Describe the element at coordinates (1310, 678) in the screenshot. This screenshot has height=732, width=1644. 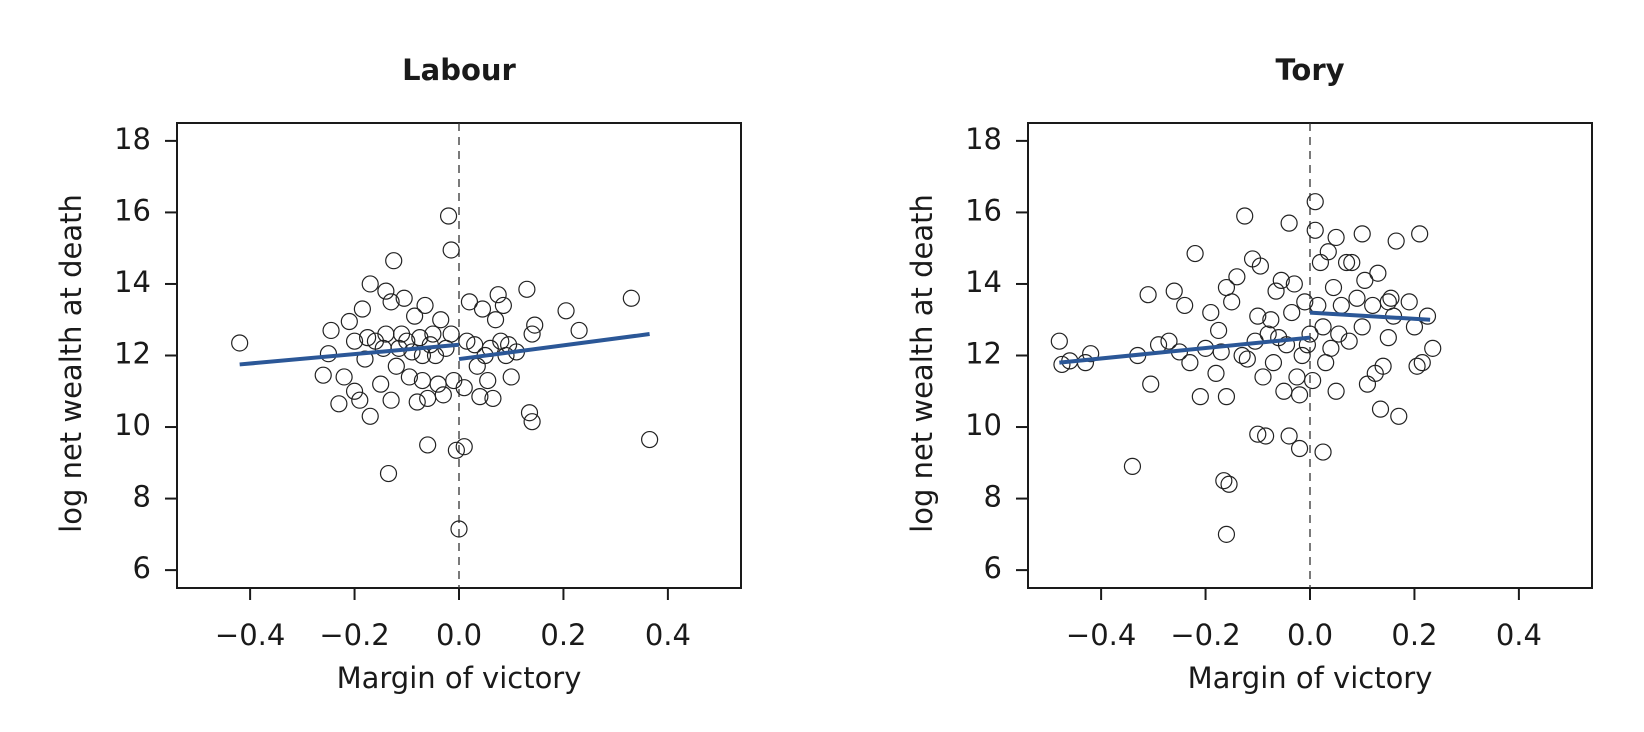
I see `x-axis-label: Margin of victory` at that location.